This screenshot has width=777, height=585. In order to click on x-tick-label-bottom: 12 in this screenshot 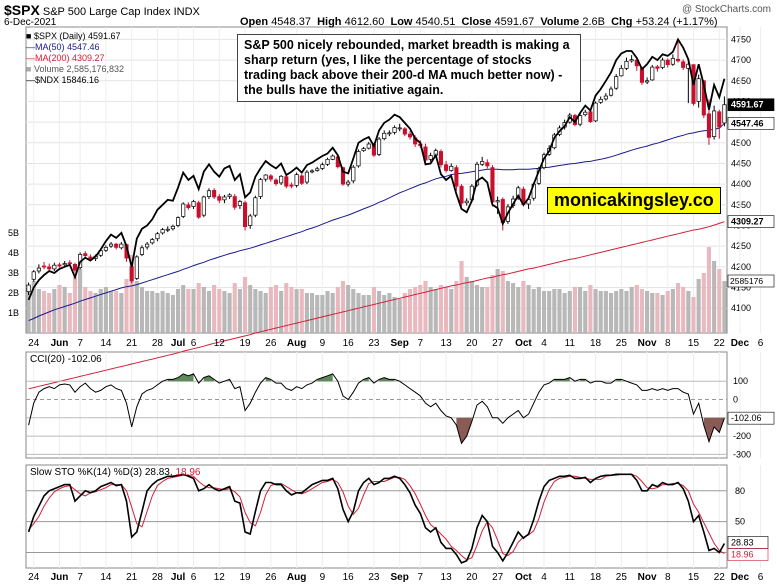, I will do `click(220, 577)`.